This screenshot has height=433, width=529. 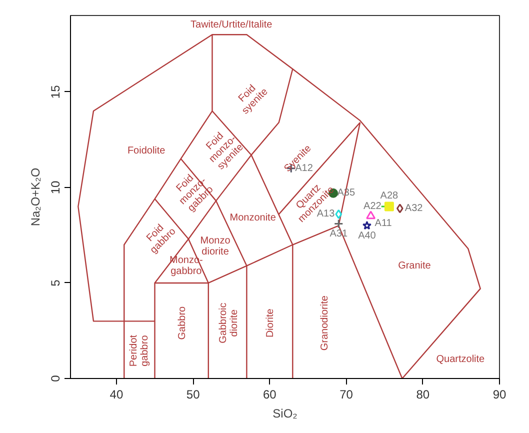 What do you see at coordinates (383, 224) in the screenshot?
I see `series-label: A11` at bounding box center [383, 224].